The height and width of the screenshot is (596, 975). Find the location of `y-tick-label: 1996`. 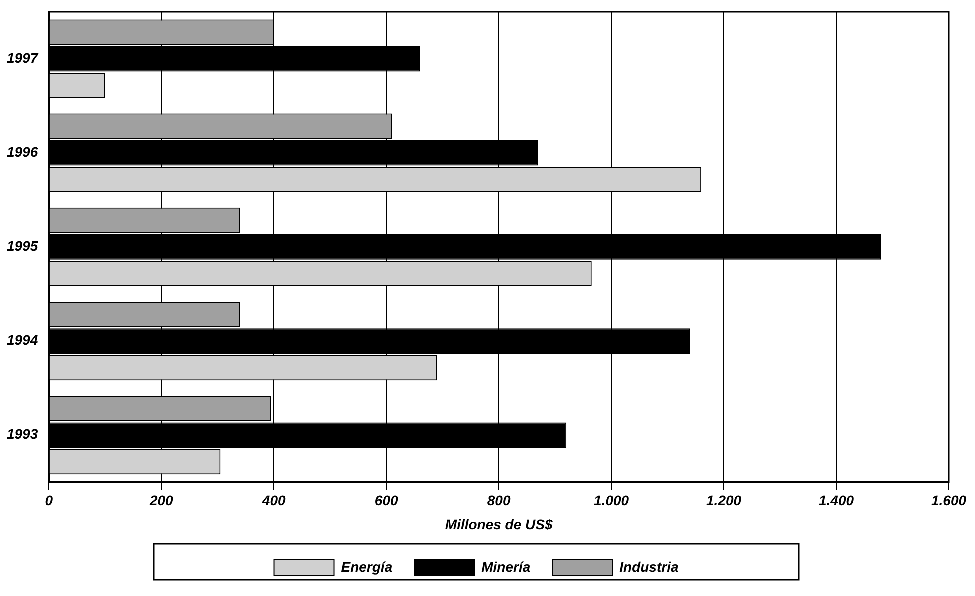

y-tick-label: 1996 is located at coordinates (22, 152).